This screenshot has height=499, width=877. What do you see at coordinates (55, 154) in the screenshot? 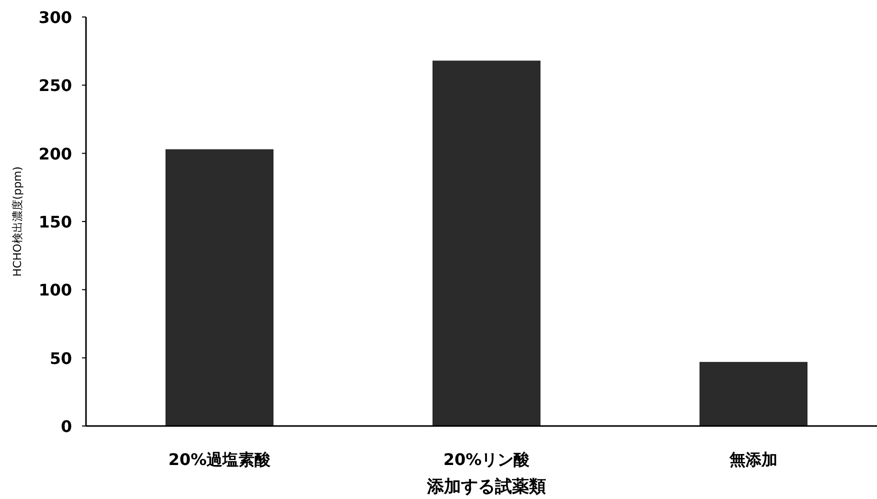
I see `y-tick-label: 200` at bounding box center [55, 154].